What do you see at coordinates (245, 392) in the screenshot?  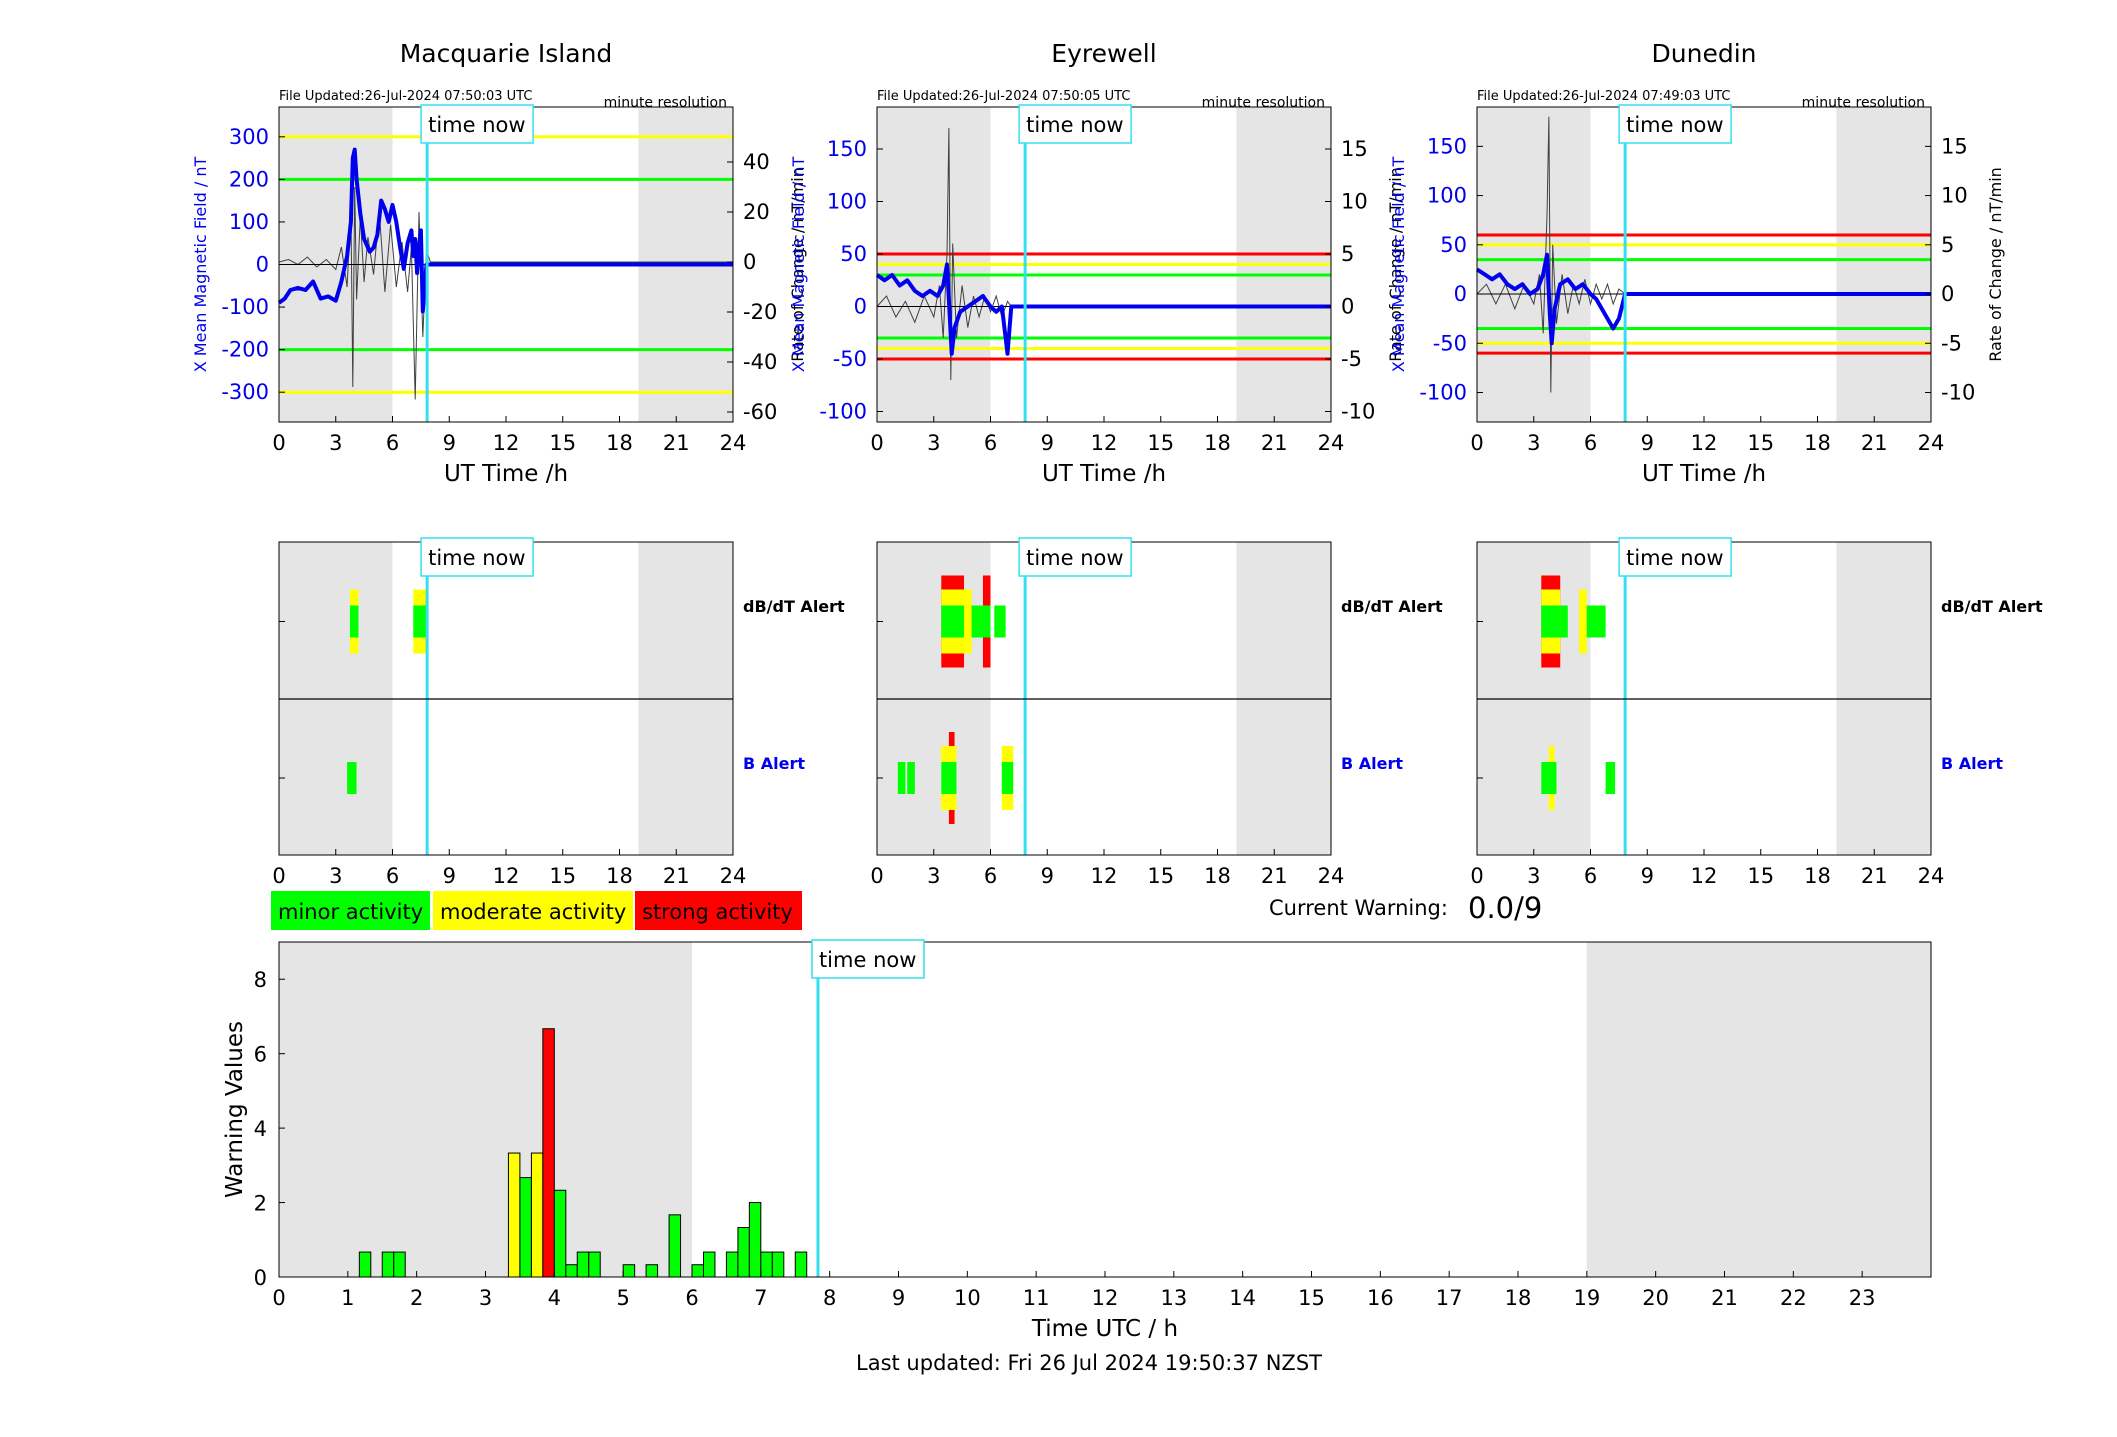 I see `y-left-tick-label: -300` at bounding box center [245, 392].